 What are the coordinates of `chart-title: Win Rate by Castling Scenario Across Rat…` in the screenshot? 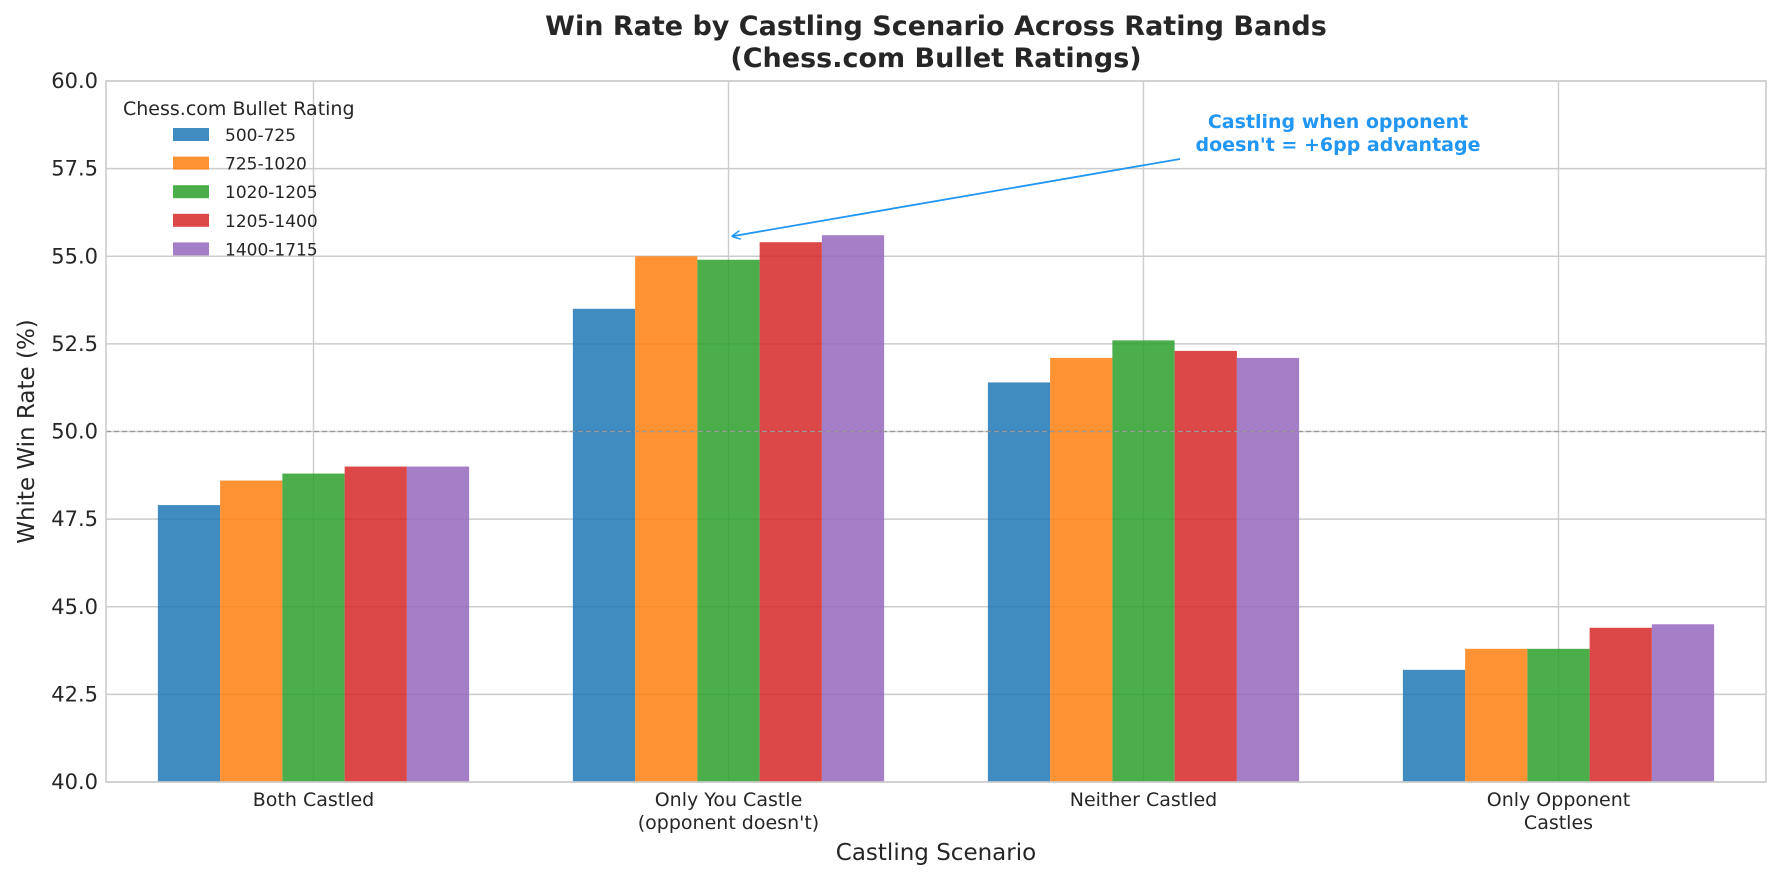 It's located at (936, 42).